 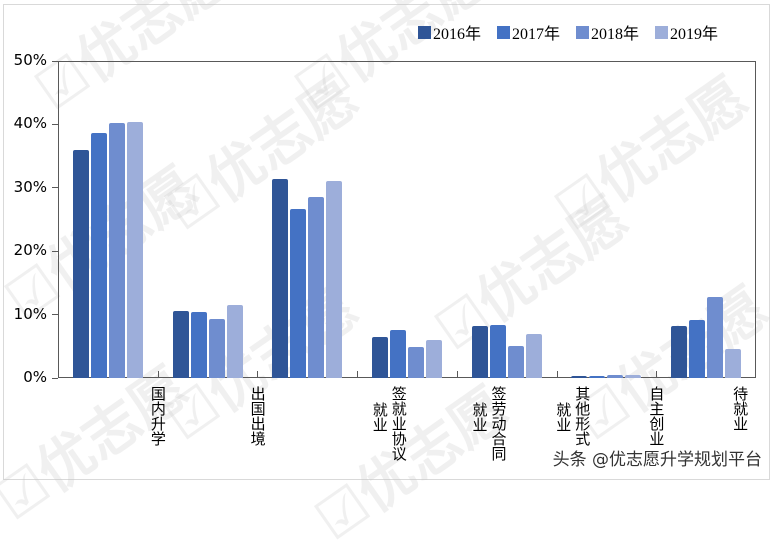 I want to click on x-category-label: 国内升学, so click(x=134, y=416).